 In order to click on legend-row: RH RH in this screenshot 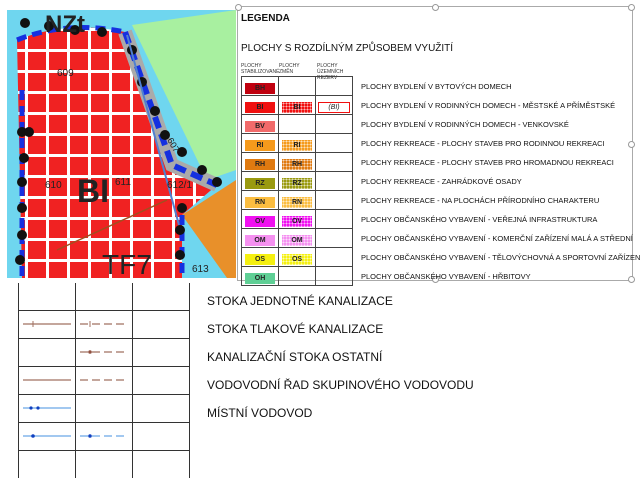, I will do `click(297, 162)`.